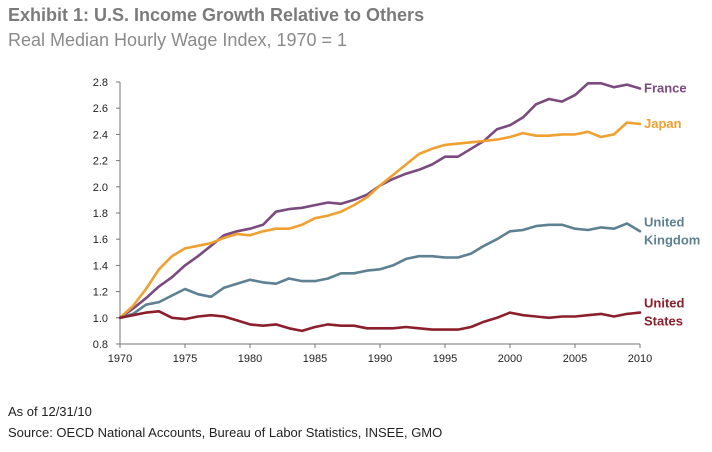 The height and width of the screenshot is (452, 712). What do you see at coordinates (672, 205) in the screenshot?
I see `series-labels: France Japan United Kingdom United States` at bounding box center [672, 205].